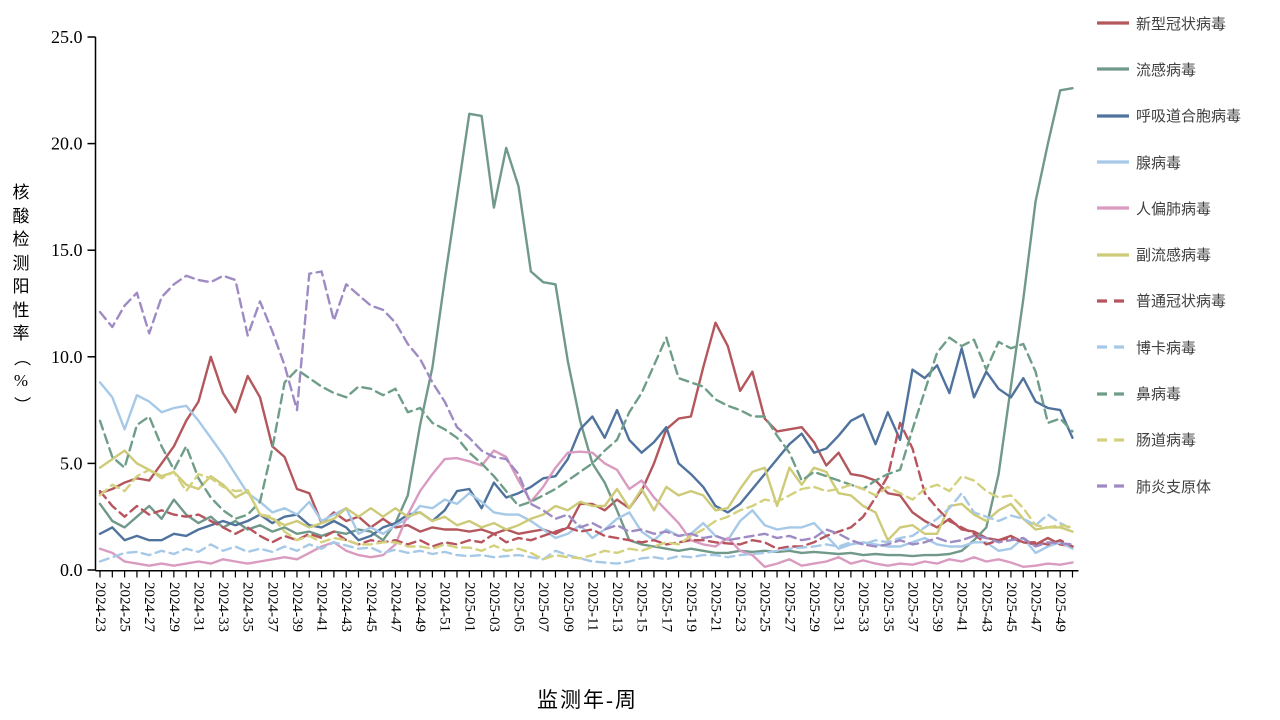 The image size is (1280, 720). I want to click on legend-item-mycoplasma: 肺炎支原体, so click(1168, 486).